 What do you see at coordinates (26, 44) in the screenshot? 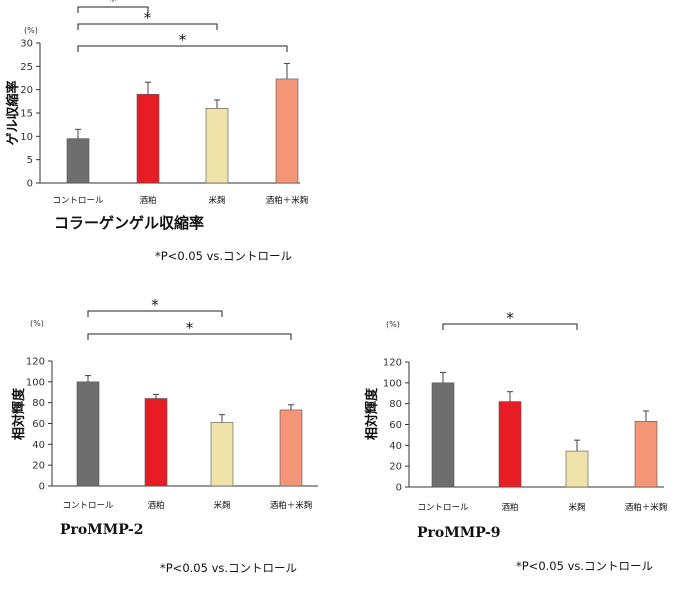
I see `y-tick-label: 30` at bounding box center [26, 44].